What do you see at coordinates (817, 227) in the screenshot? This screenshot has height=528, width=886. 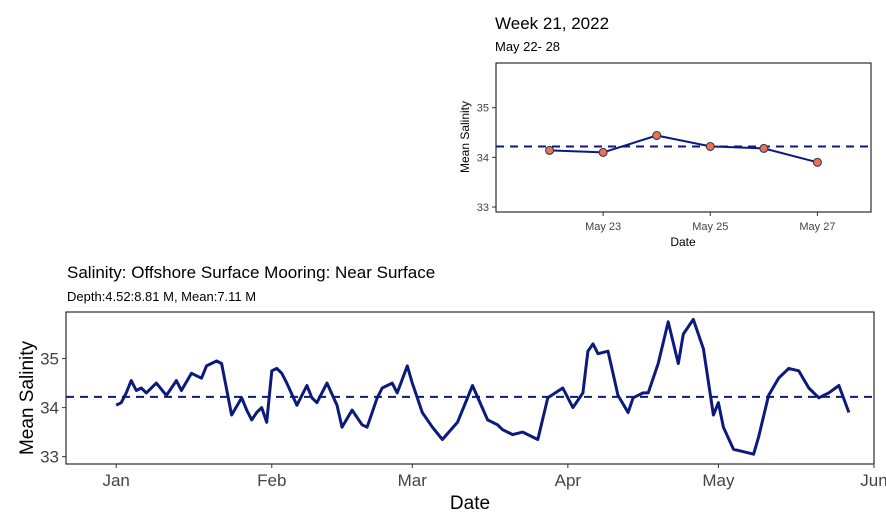 I see `x-tick-label: May 27` at bounding box center [817, 227].